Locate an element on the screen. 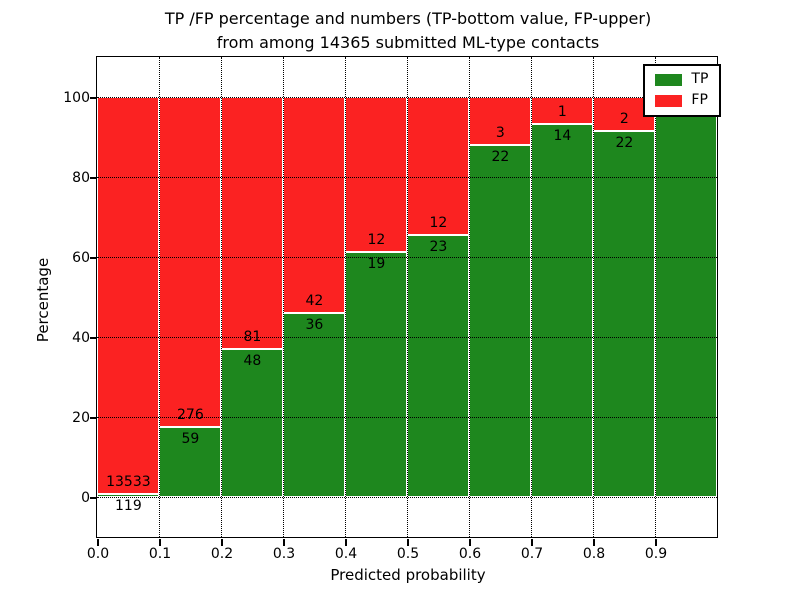 The height and width of the screenshot is (600, 800). tp-count-label-7: 14 is located at coordinates (562, 136).